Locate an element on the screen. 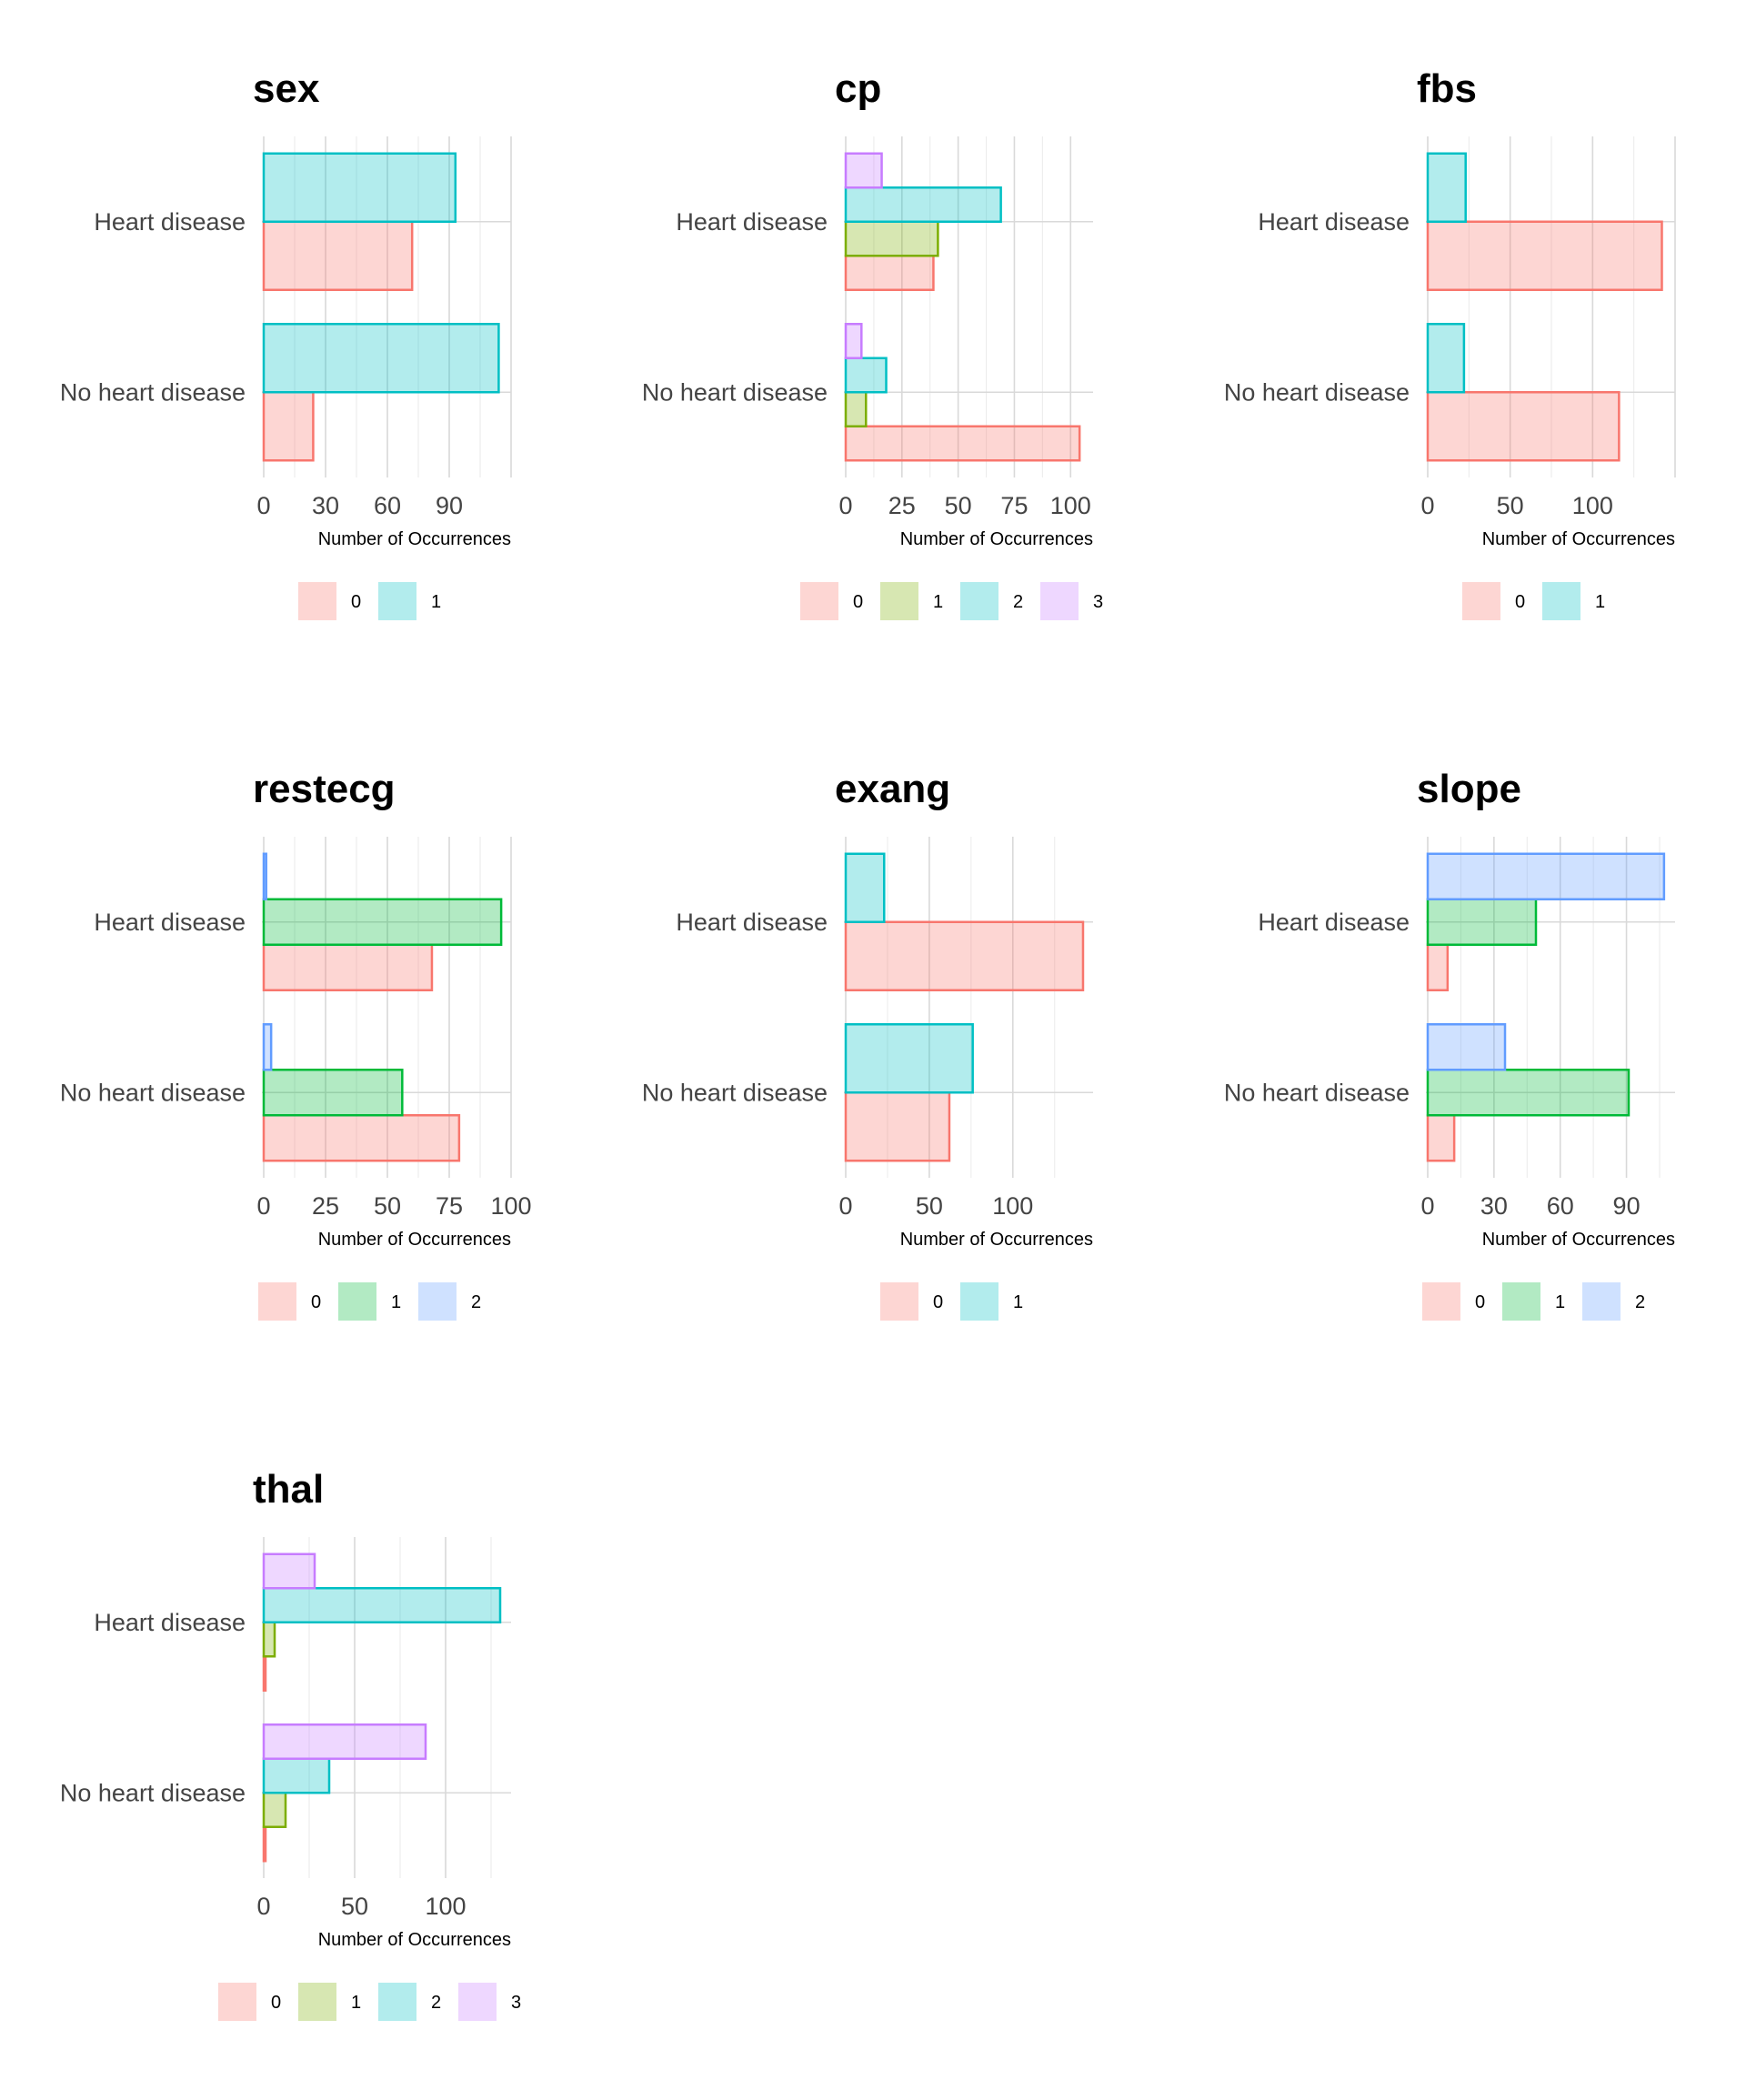 The height and width of the screenshot is (2100, 1746). bar-slope-1-heart-disease is located at coordinates (1482, 922).